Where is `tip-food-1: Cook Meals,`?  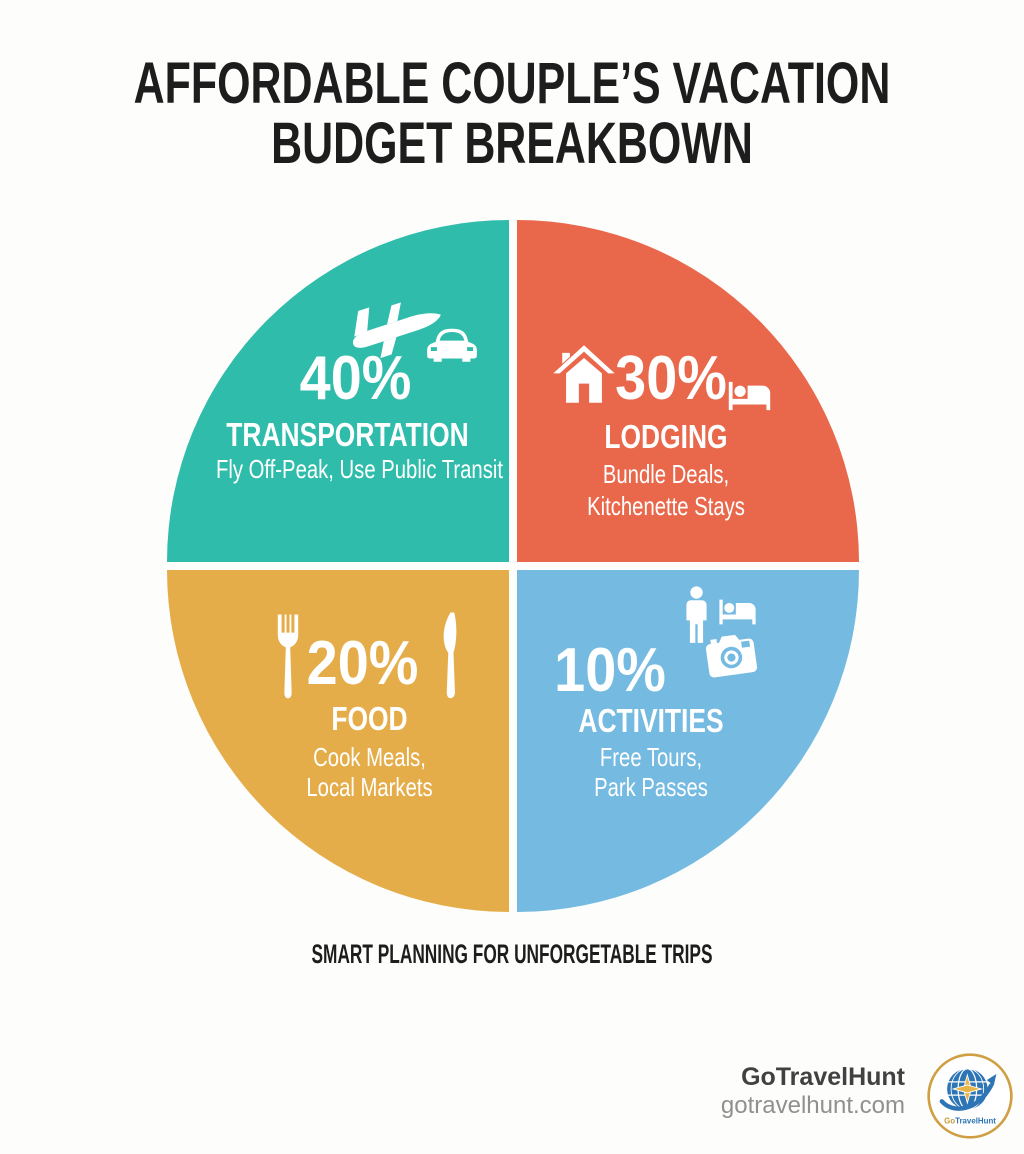
tip-food-1: Cook Meals, is located at coordinates (369, 757).